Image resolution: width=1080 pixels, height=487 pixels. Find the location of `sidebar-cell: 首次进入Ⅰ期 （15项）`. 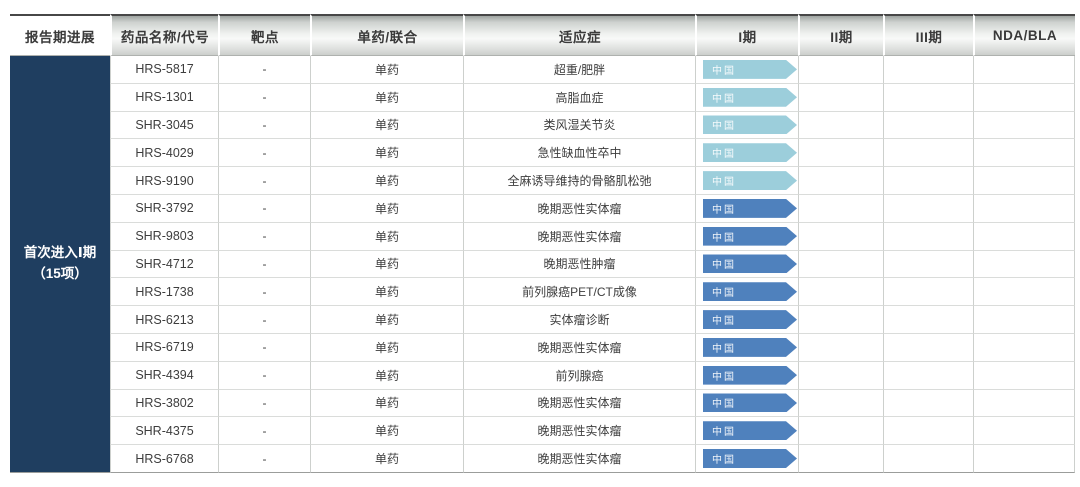

sidebar-cell: 首次进入Ⅰ期 （15项） is located at coordinates (60, 264).